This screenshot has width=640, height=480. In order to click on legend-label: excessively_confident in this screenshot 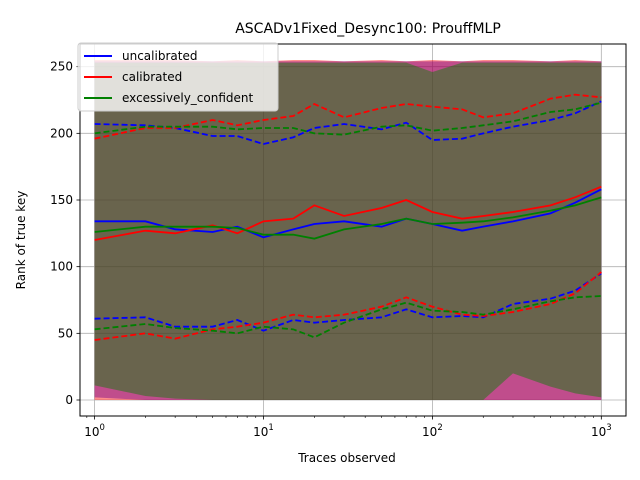, I will do `click(188, 98)`.